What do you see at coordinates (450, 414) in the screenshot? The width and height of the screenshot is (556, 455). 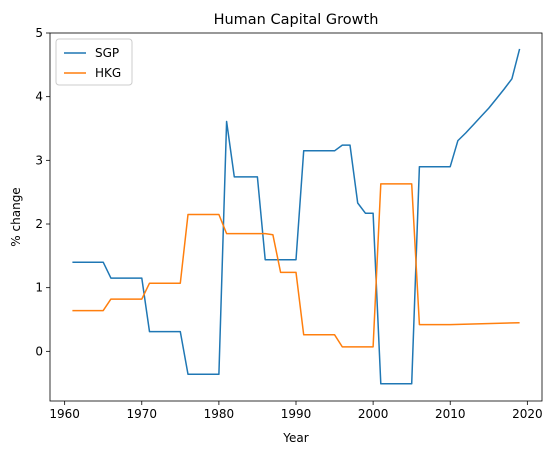 I see `x-tick-label: 2010` at bounding box center [450, 414].